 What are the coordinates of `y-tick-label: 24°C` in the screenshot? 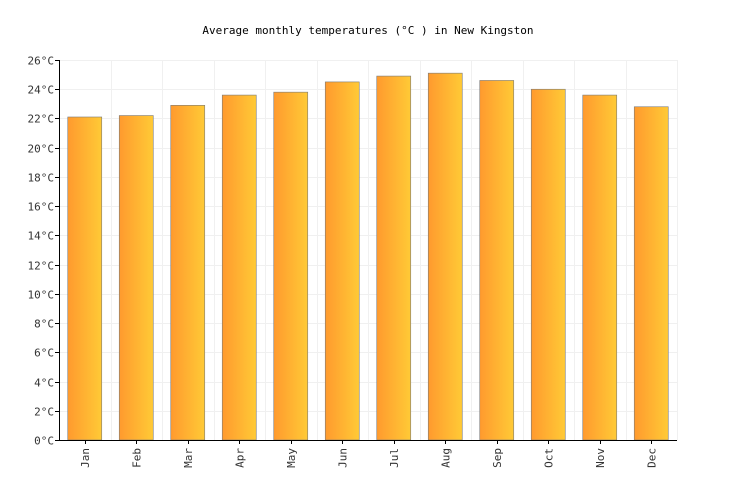 It's located at (41, 90).